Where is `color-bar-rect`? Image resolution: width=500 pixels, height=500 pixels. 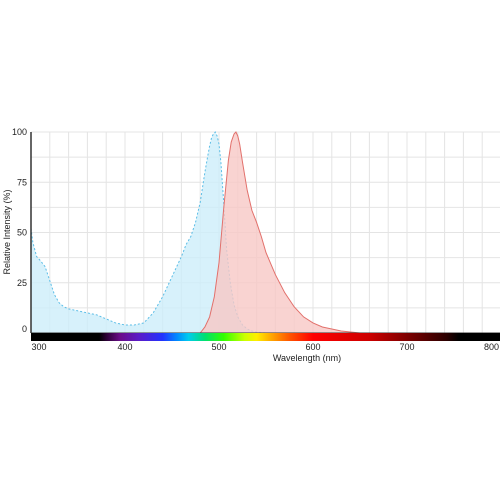
color-bar-rect is located at coordinates (265, 337).